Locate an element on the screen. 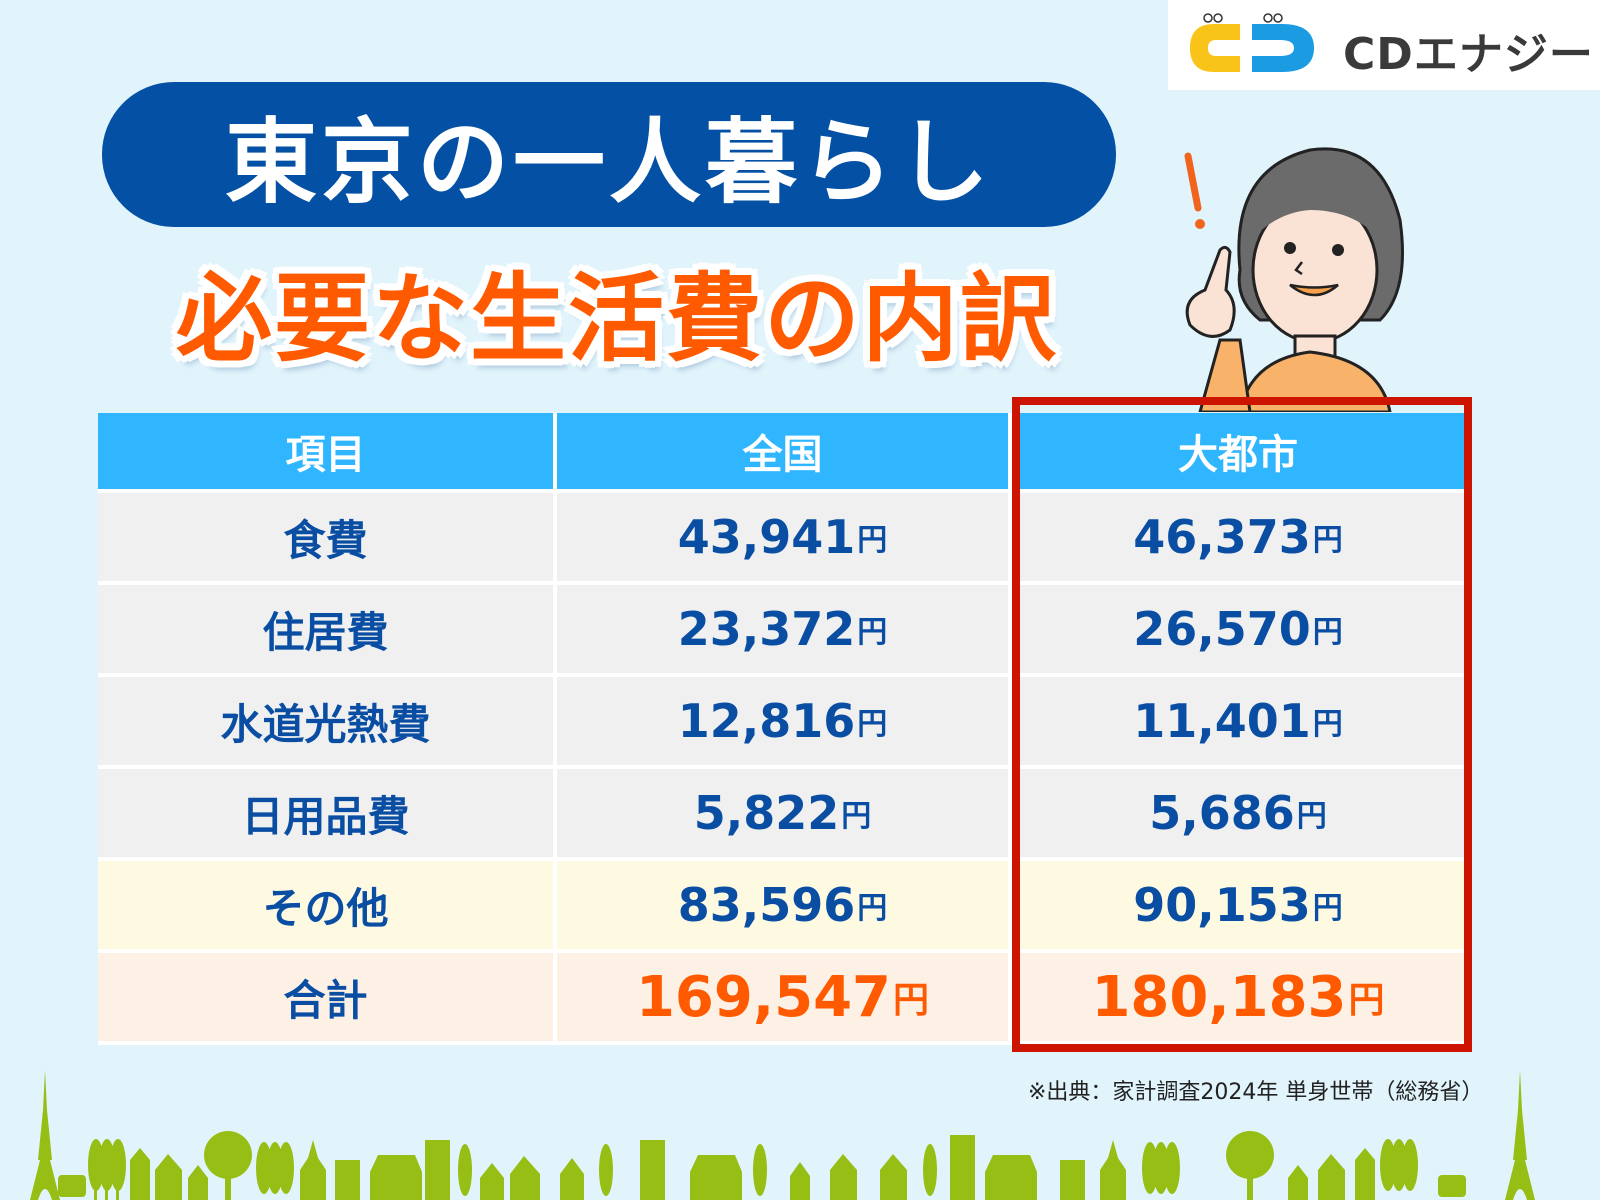  main-title-banner: 東京の一人暮らし is located at coordinates (609, 154).